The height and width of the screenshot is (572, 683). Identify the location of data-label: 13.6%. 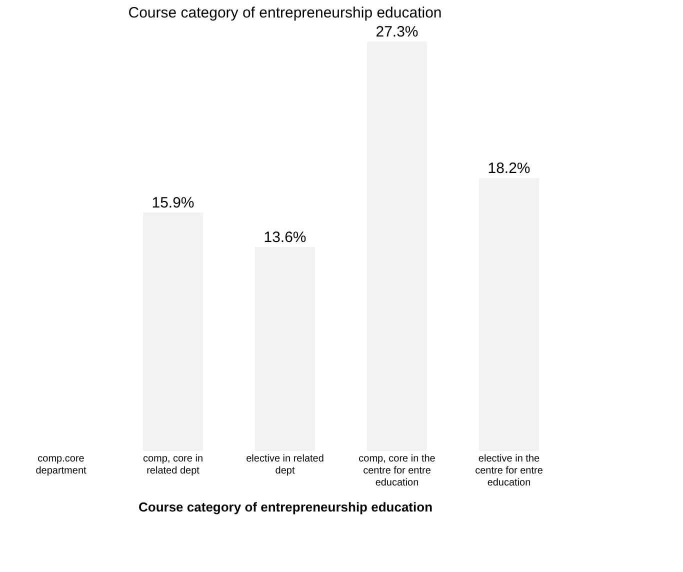
(285, 237).